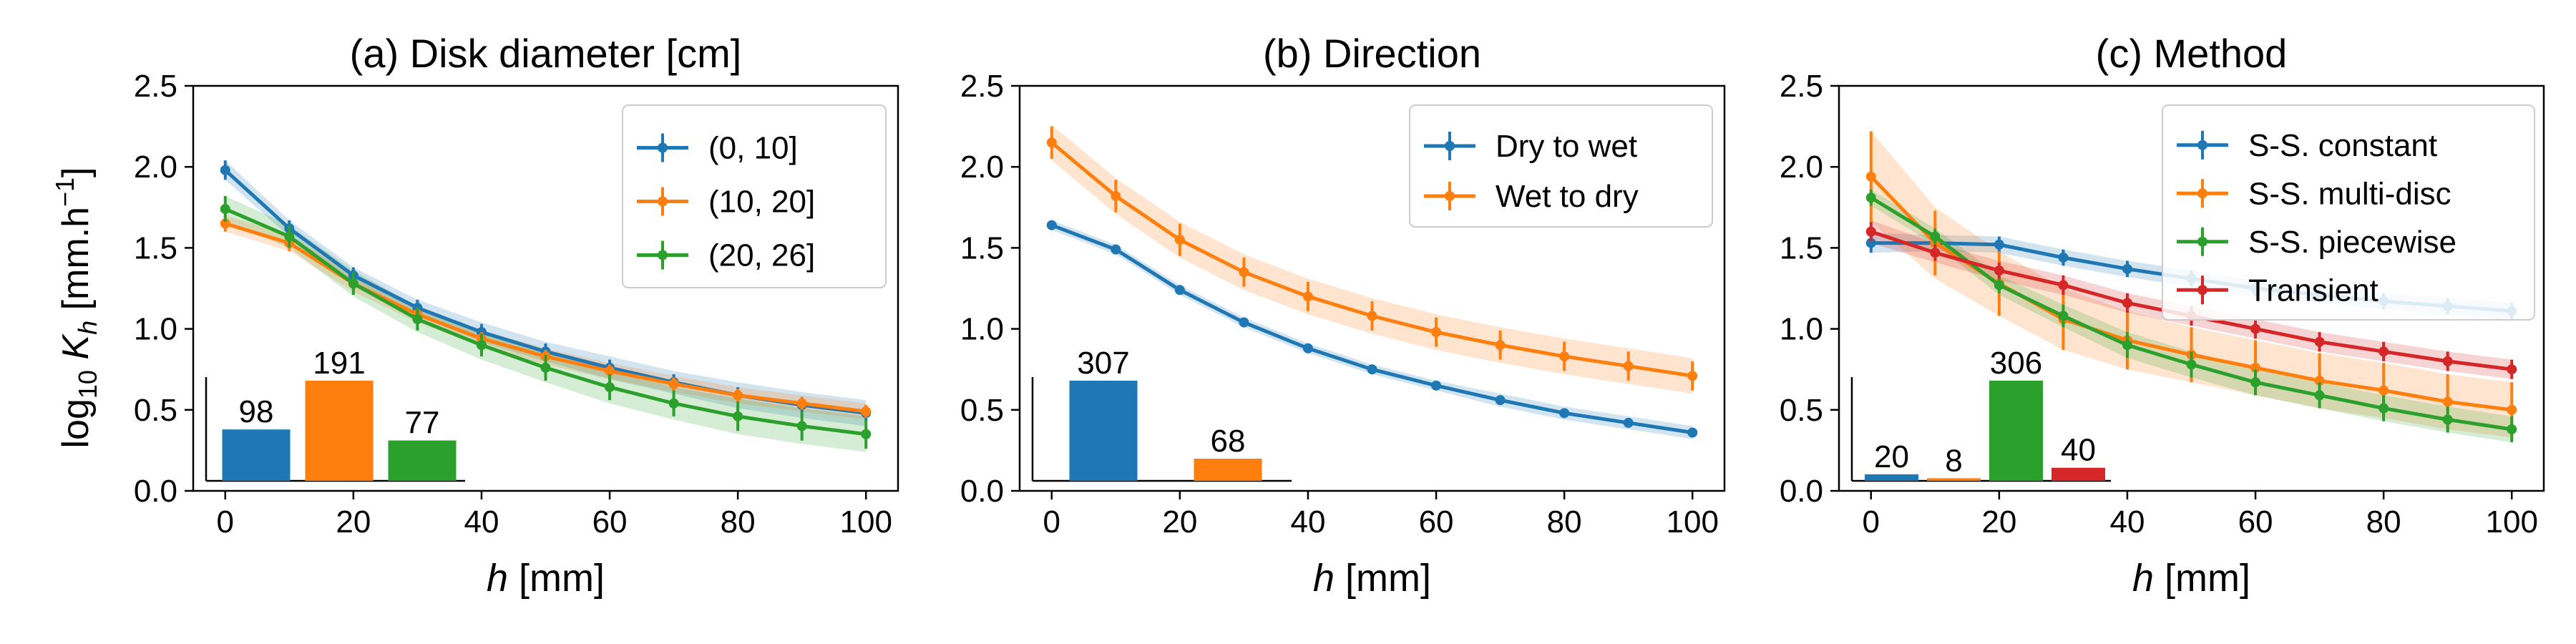 The image size is (2576, 644). I want to click on inset-count-label: 20, so click(1891, 456).